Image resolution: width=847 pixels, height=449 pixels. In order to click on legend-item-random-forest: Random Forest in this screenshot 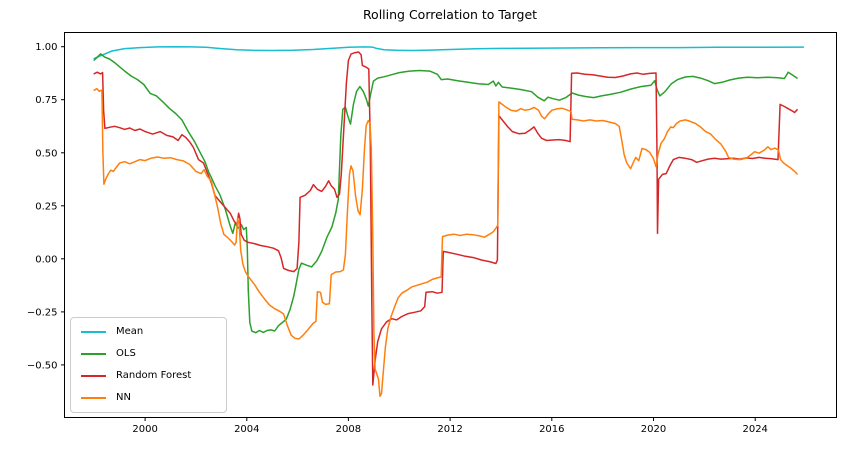, I will do `click(148, 376)`.